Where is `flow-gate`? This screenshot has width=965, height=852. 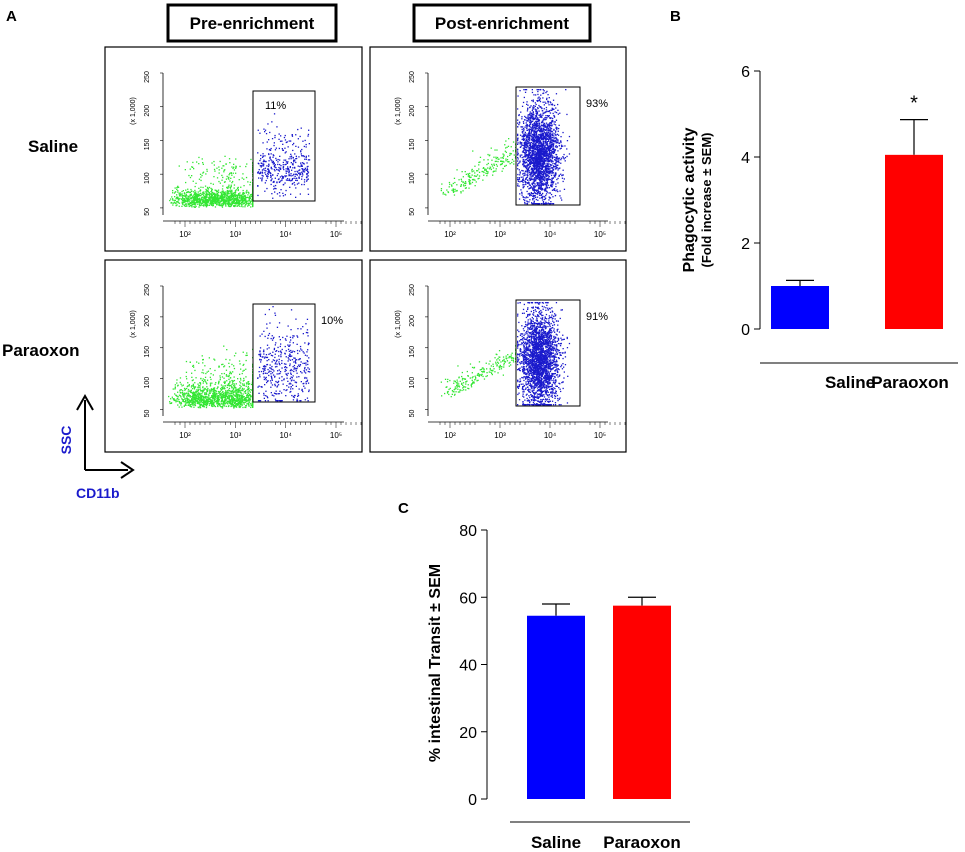 flow-gate is located at coordinates (284, 146).